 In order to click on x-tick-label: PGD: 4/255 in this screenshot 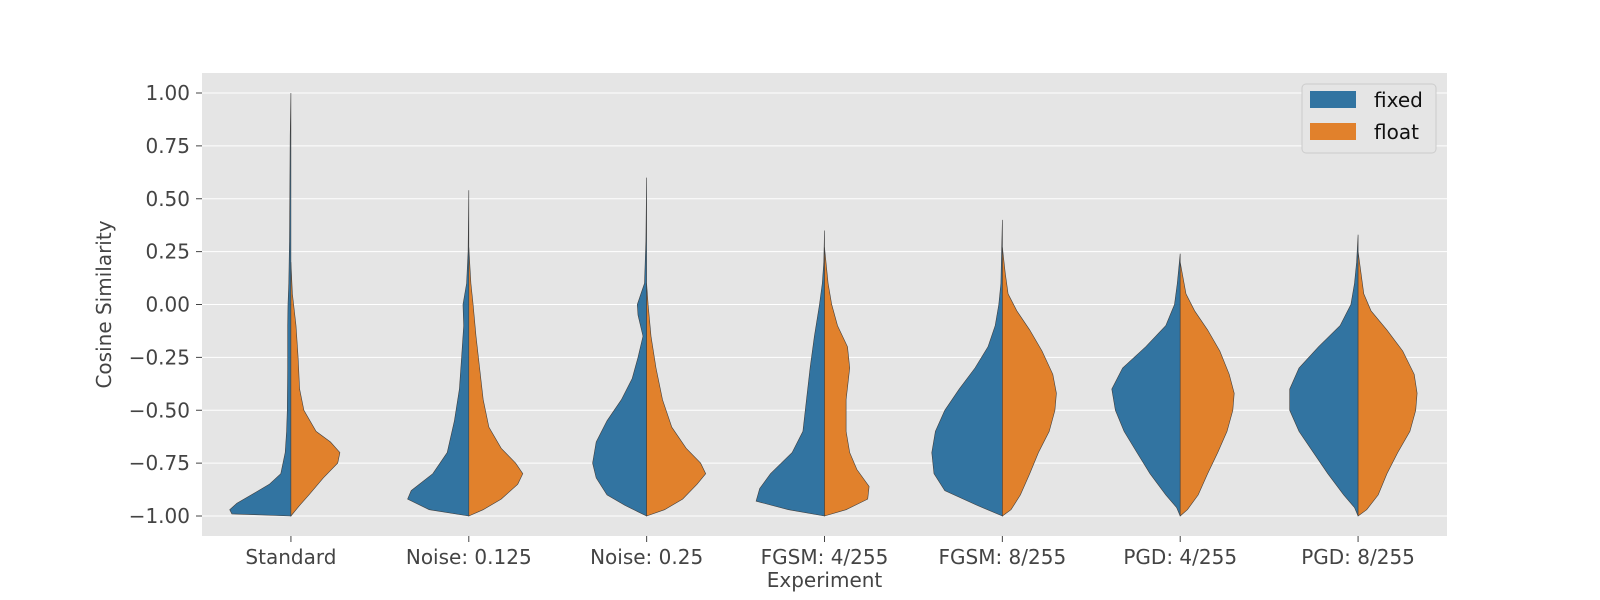, I will do `click(1180, 557)`.